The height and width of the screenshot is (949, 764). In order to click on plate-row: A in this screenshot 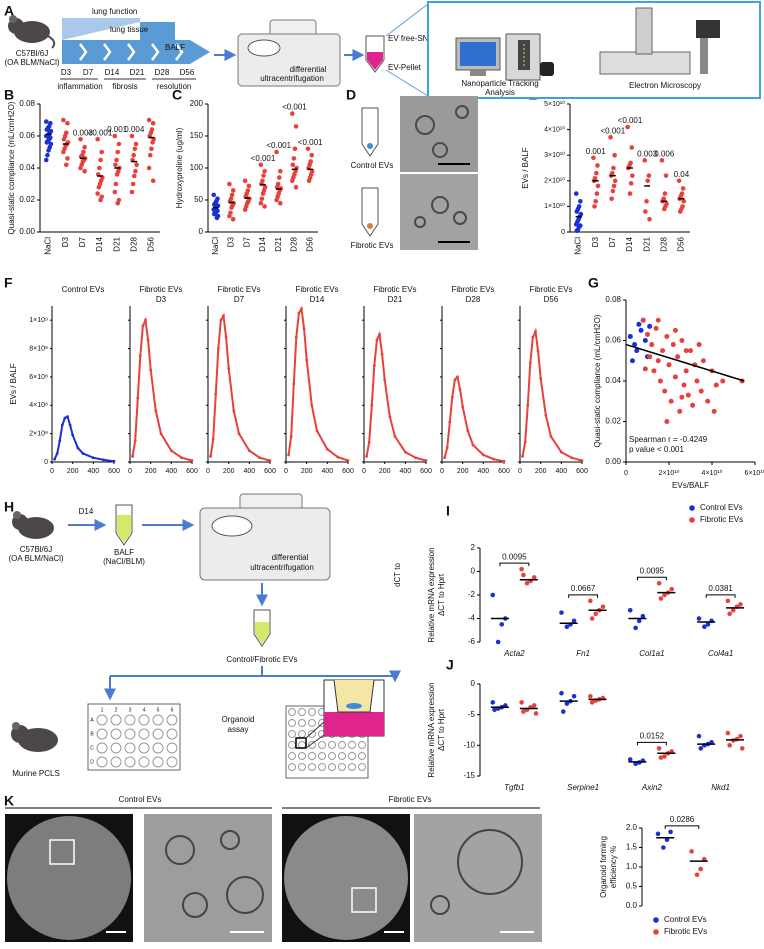, I will do `click(92, 720)`.